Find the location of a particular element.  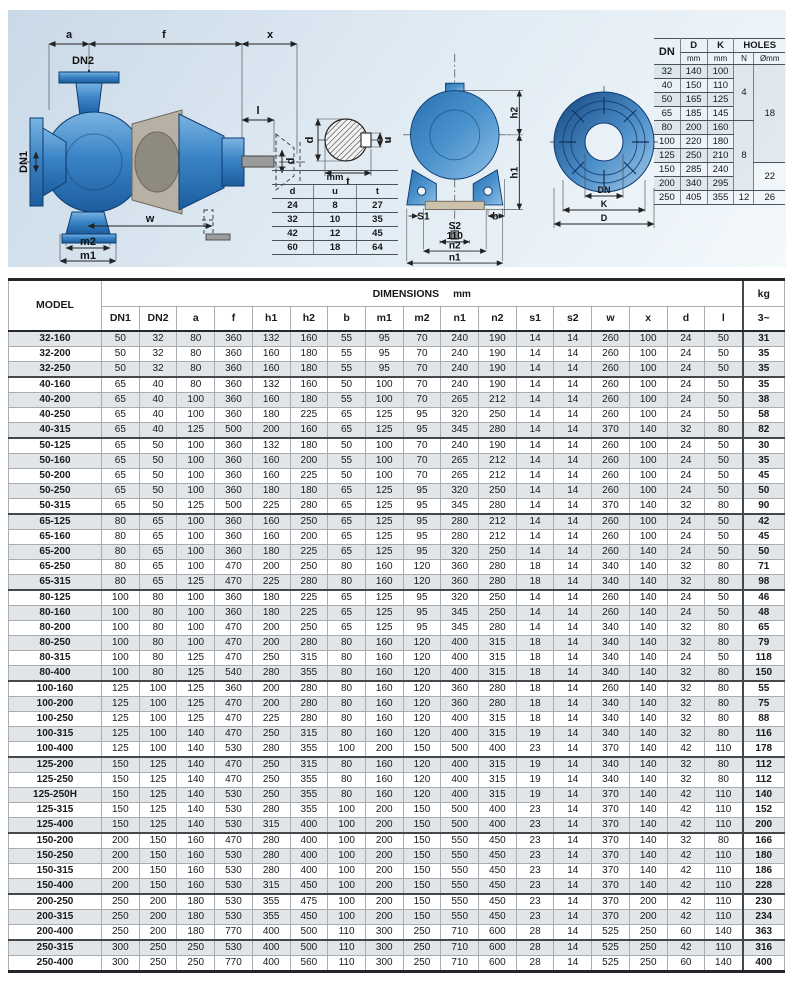

holes-n-header: N is located at coordinates (744, 58).